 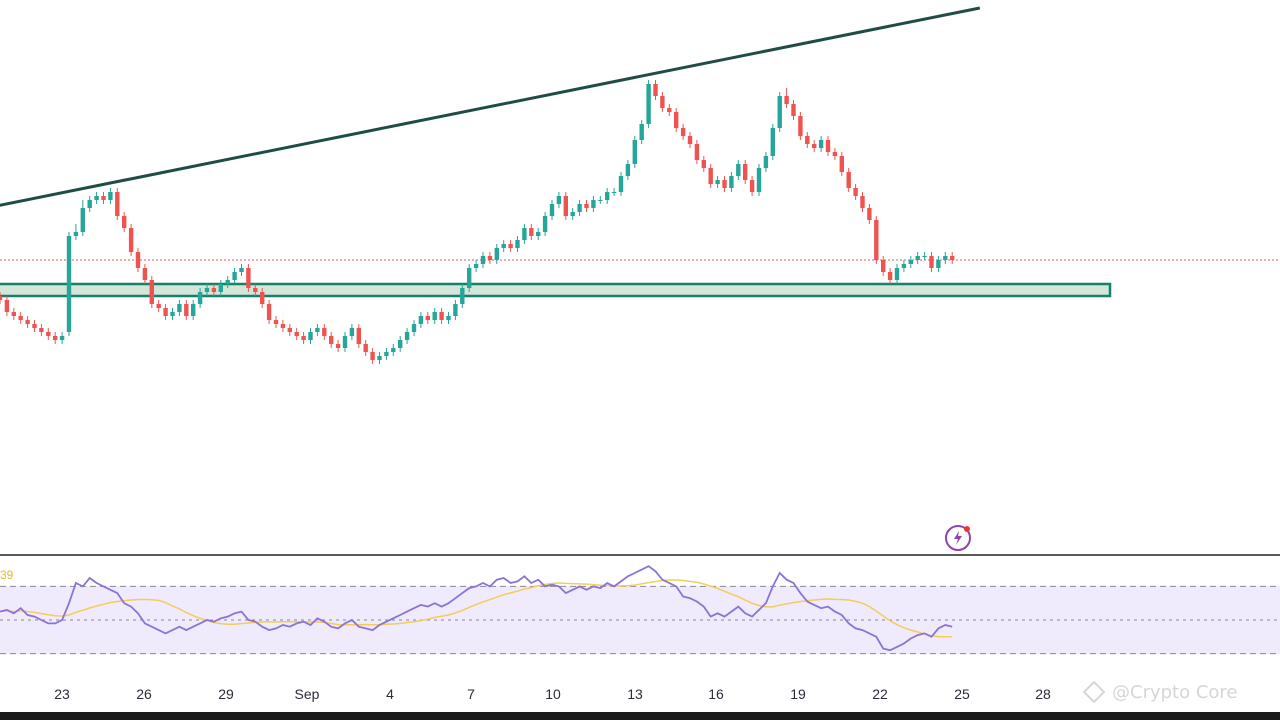 I want to click on x-tick-label: 19, so click(x=798, y=694).